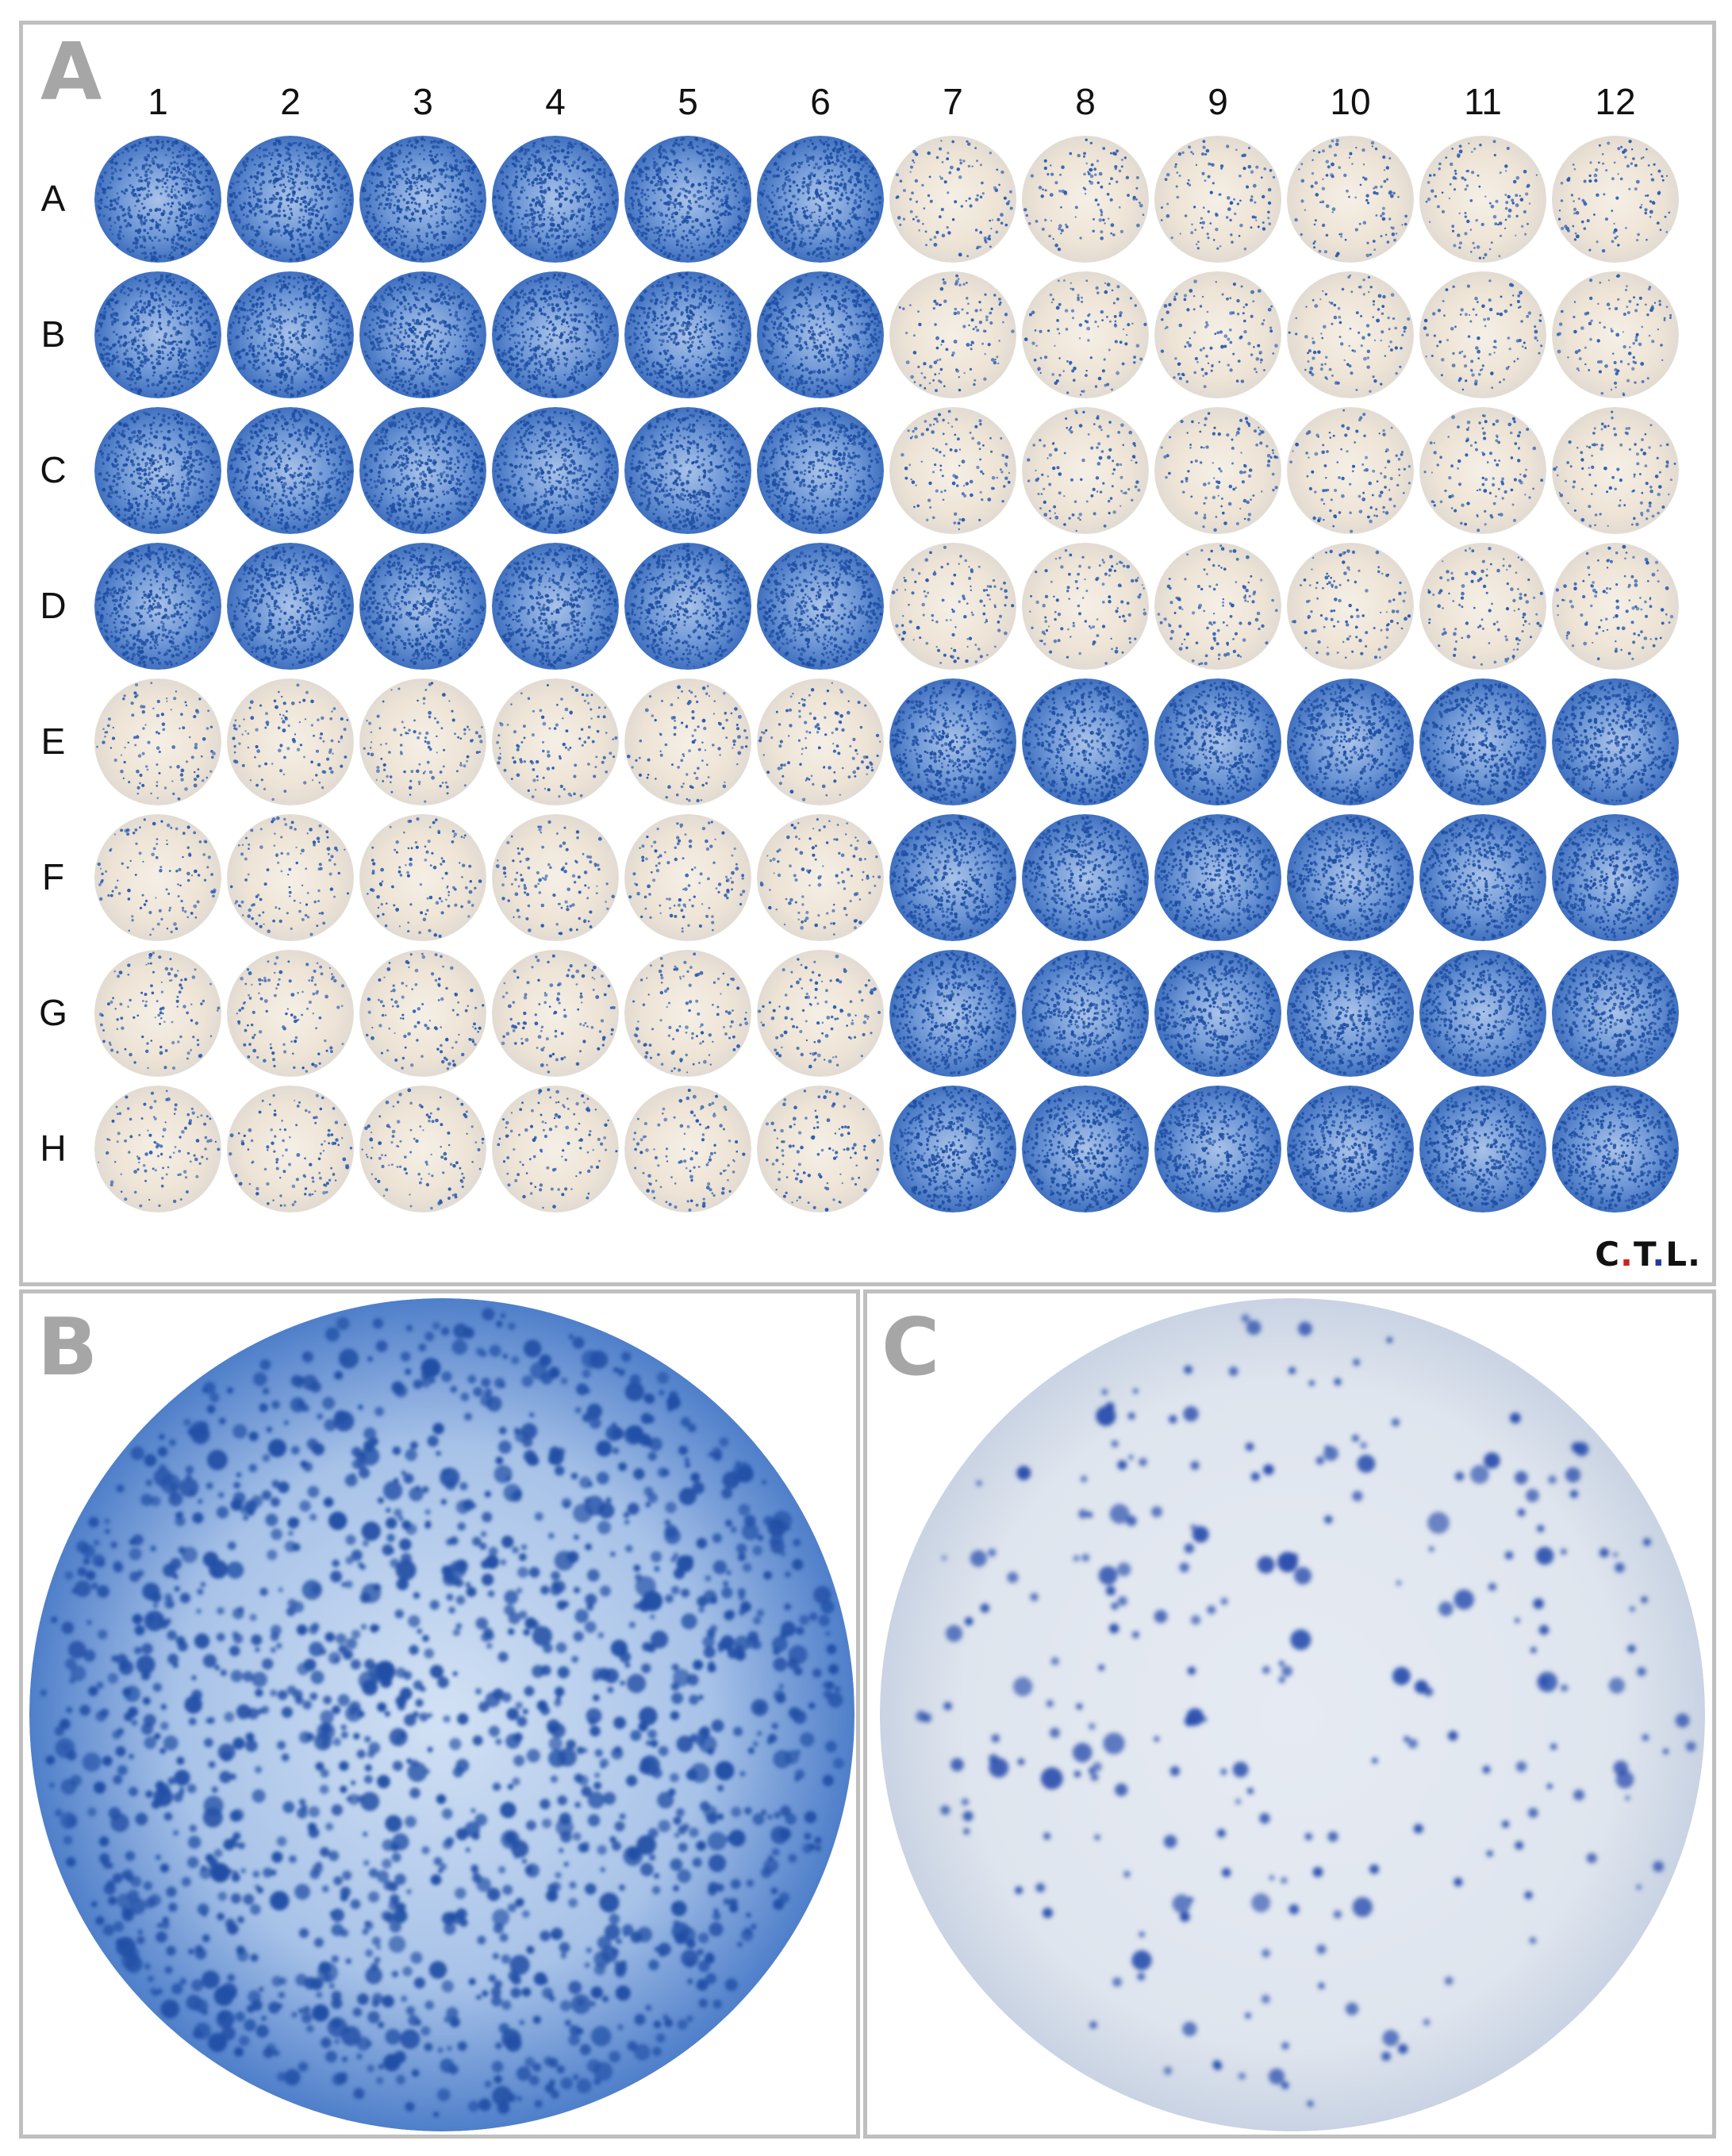 This screenshot has width=1732, height=2156. What do you see at coordinates (290, 470) in the screenshot?
I see `well-C2` at bounding box center [290, 470].